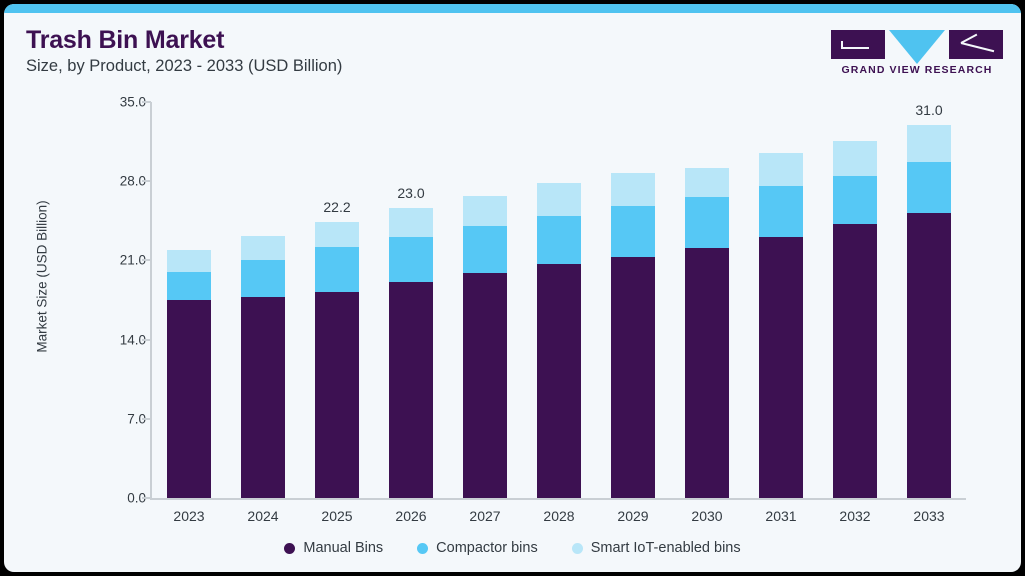 Image resolution: width=1025 pixels, height=576 pixels. What do you see at coordinates (929, 109) in the screenshot?
I see `bar-value-label: 31.0` at bounding box center [929, 109].